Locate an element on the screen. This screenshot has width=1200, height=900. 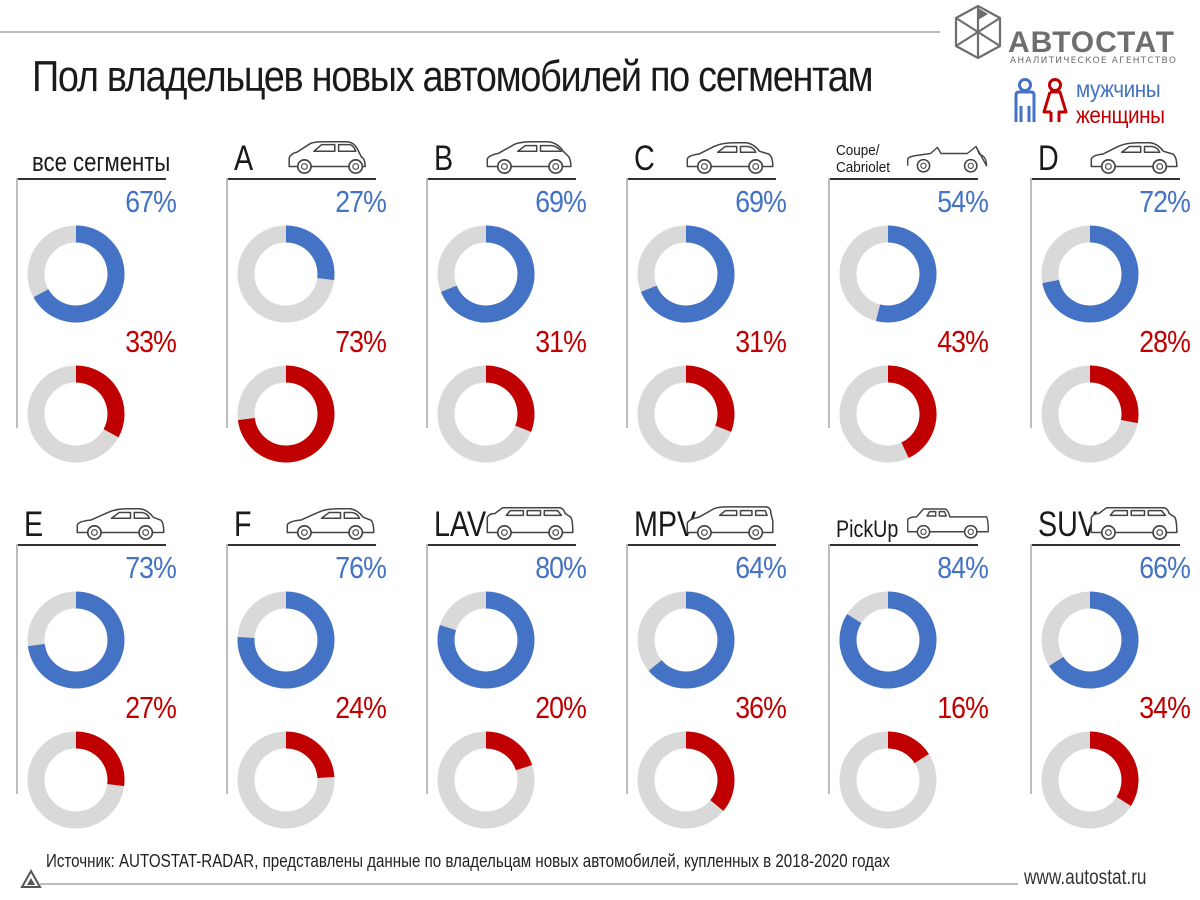
segment-panel: E 73% 27% is located at coordinates (101, 664).